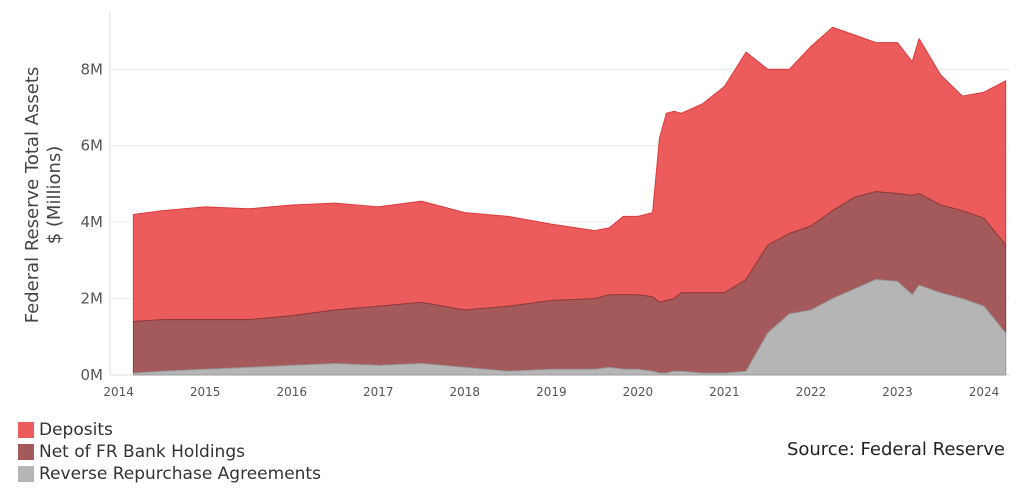 The height and width of the screenshot is (497, 1022). What do you see at coordinates (180, 474) in the screenshot?
I see `legend-label: Reverse Repurchase Agreements` at bounding box center [180, 474].